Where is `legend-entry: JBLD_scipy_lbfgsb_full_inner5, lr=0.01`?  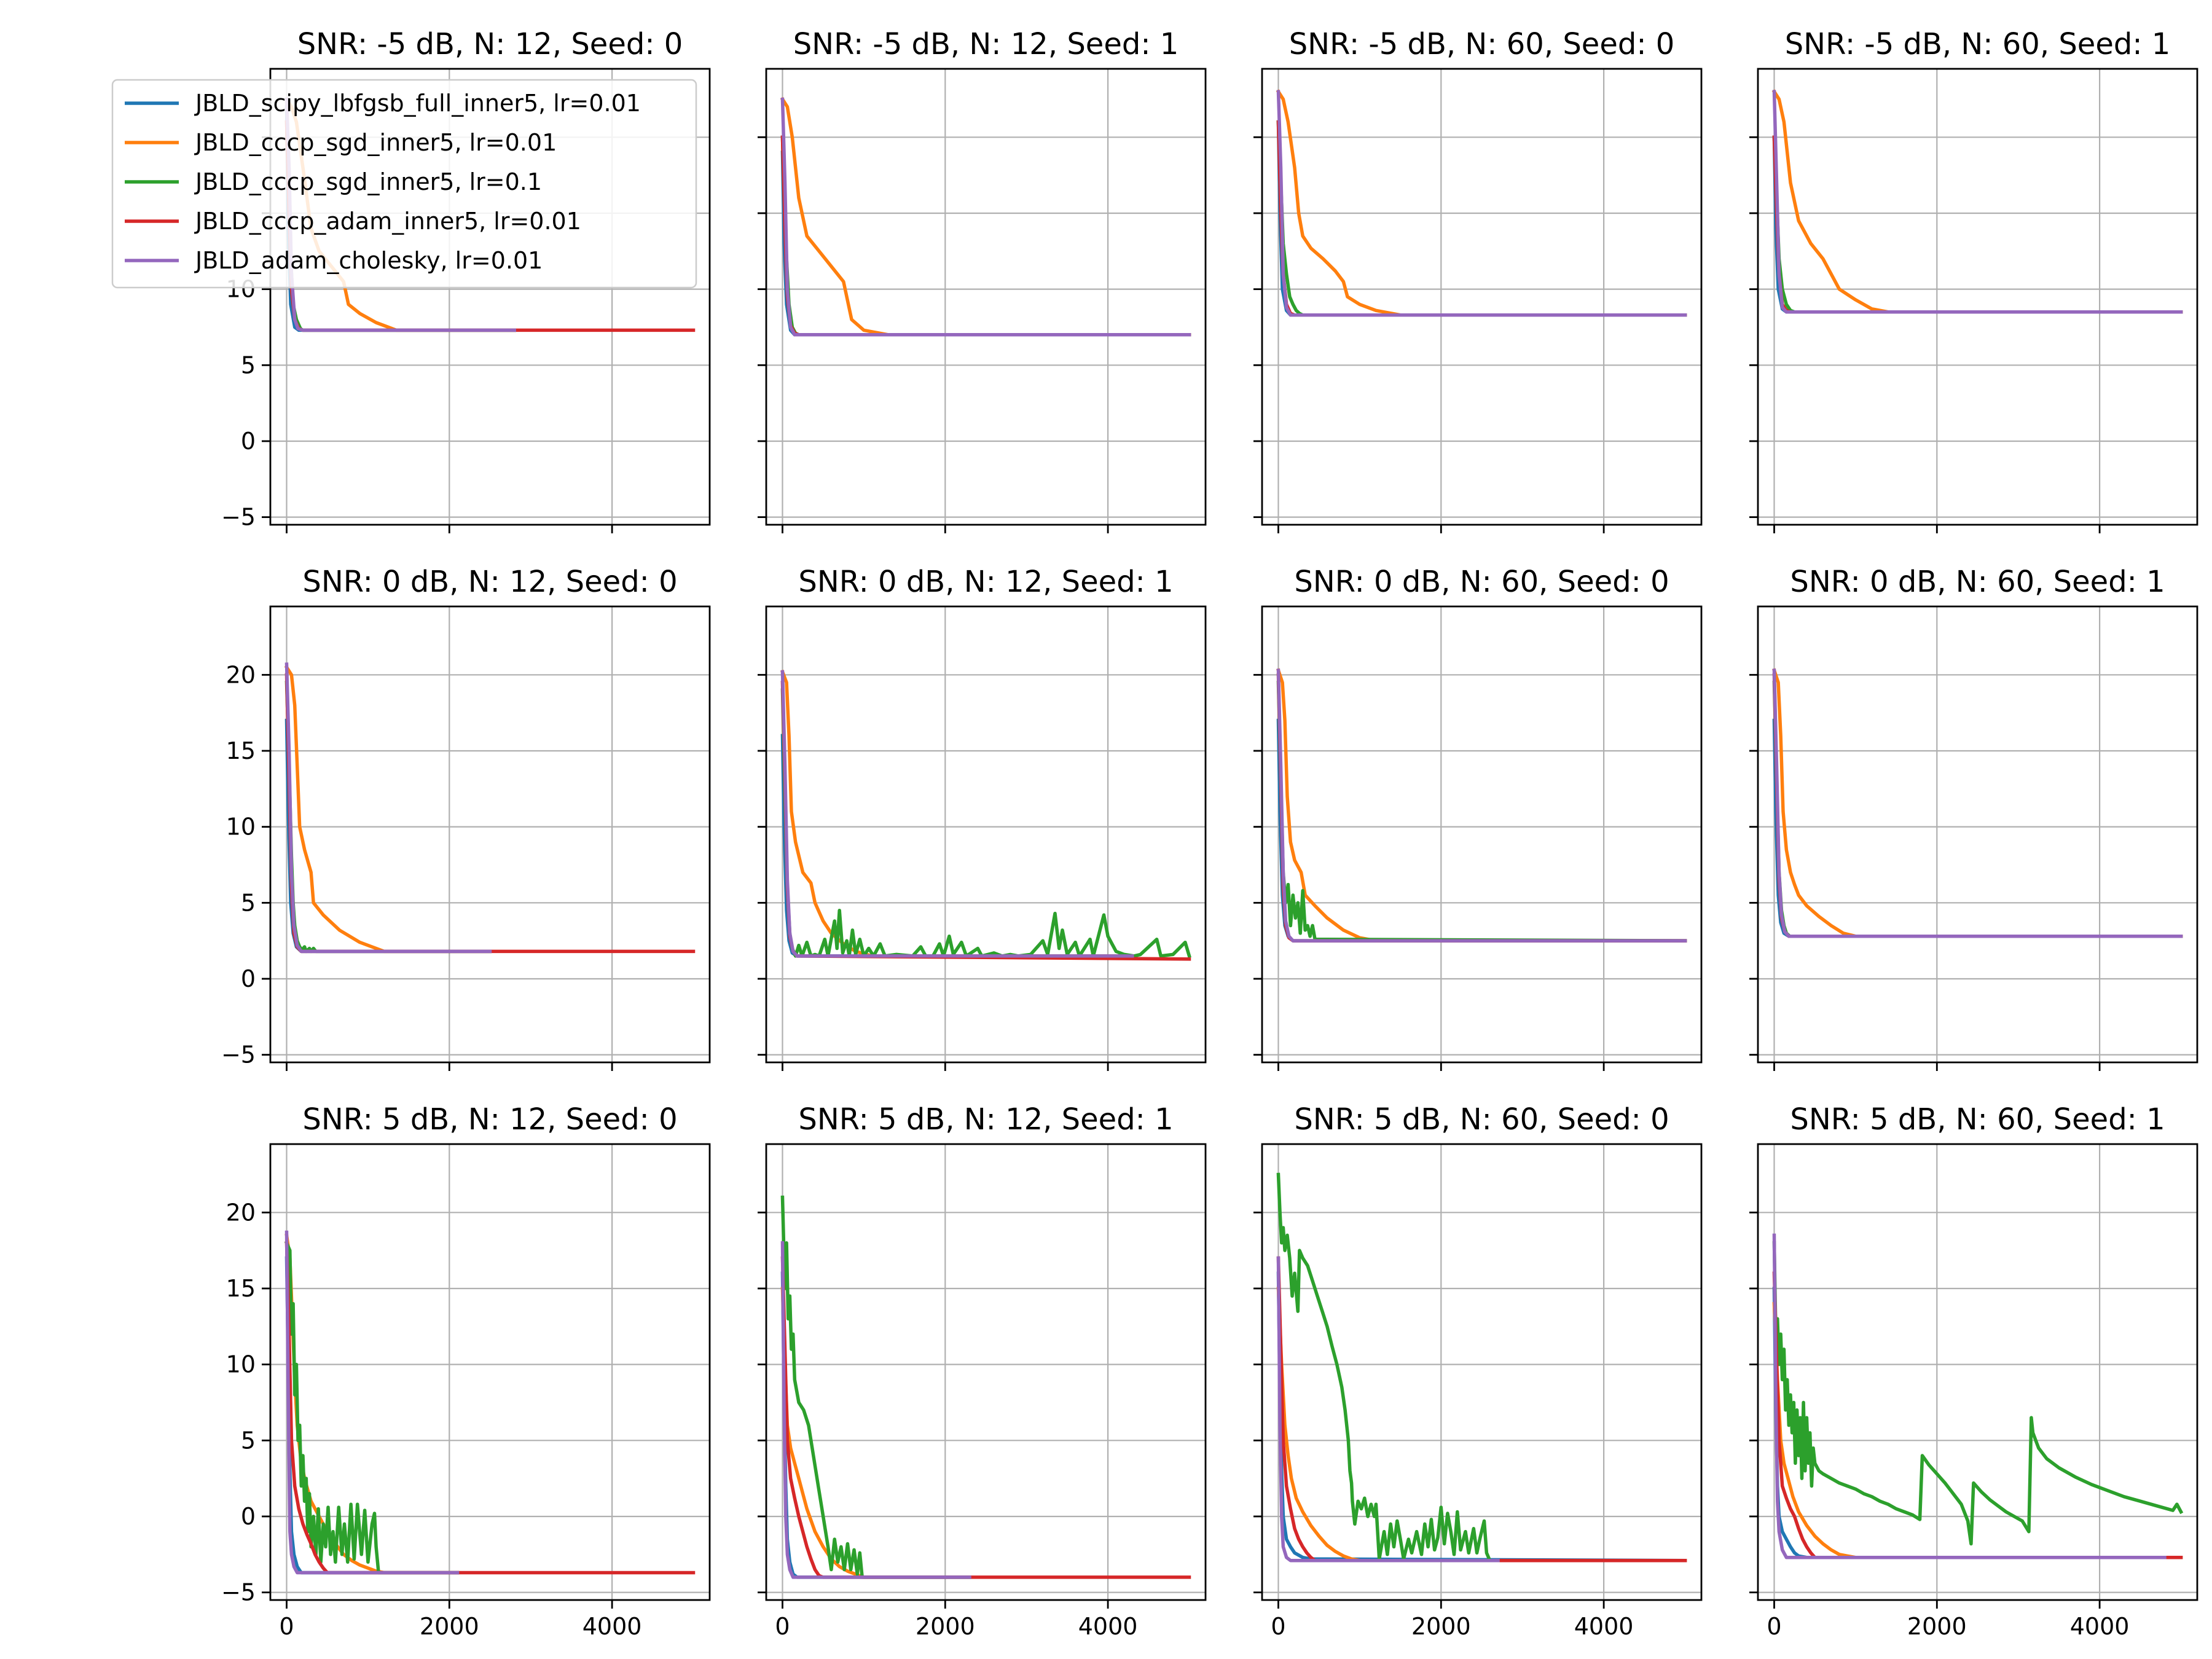 legend-entry: JBLD_scipy_lbfgsb_full_inner5, lr=0.01 is located at coordinates (383, 103).